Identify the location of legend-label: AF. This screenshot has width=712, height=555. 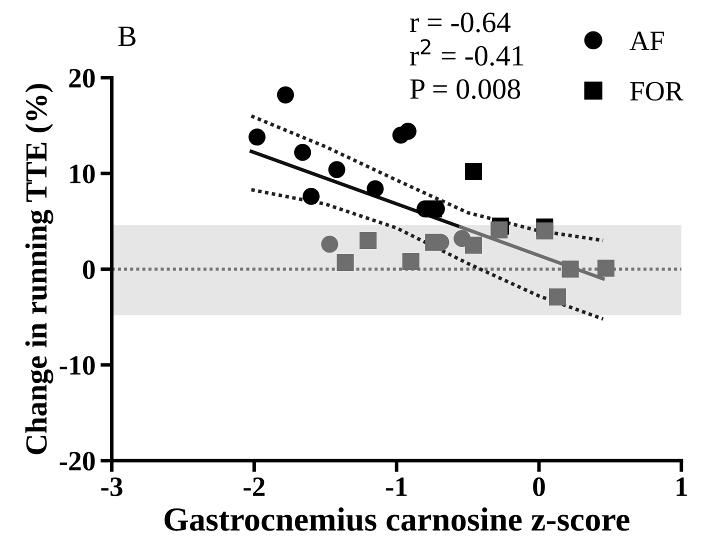
(647, 41).